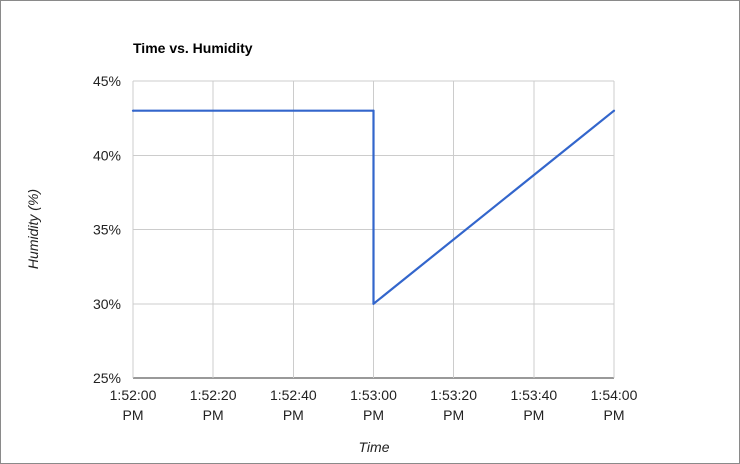 Image resolution: width=740 pixels, height=464 pixels. What do you see at coordinates (33, 229) in the screenshot?
I see `y-axis-label: Humidity (%)` at bounding box center [33, 229].